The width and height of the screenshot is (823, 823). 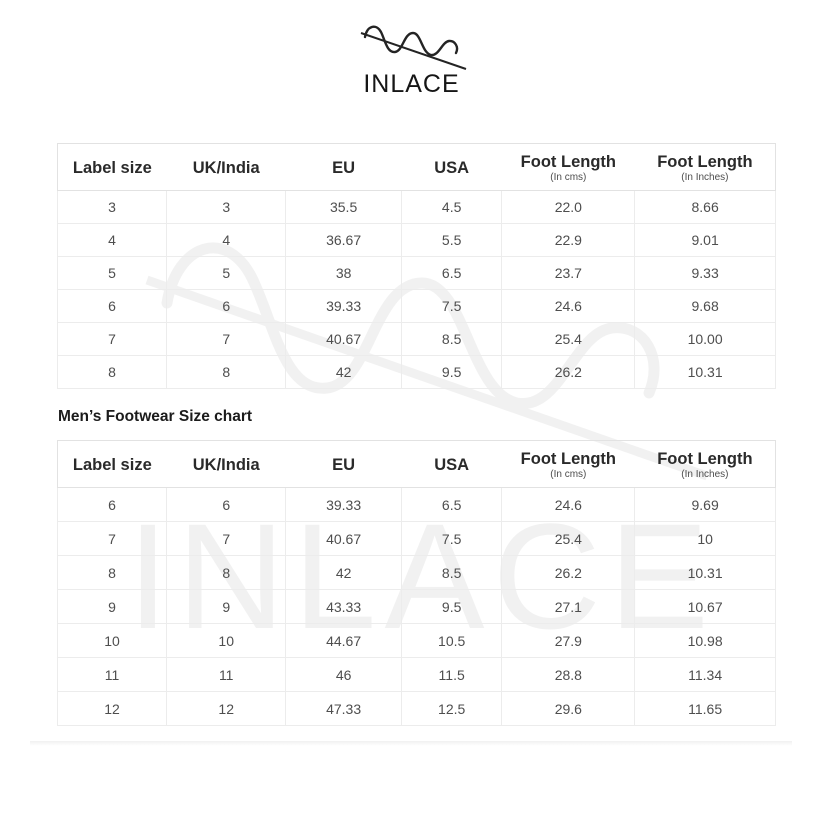 I want to click on brand-name: INLACE, so click(x=411, y=84).